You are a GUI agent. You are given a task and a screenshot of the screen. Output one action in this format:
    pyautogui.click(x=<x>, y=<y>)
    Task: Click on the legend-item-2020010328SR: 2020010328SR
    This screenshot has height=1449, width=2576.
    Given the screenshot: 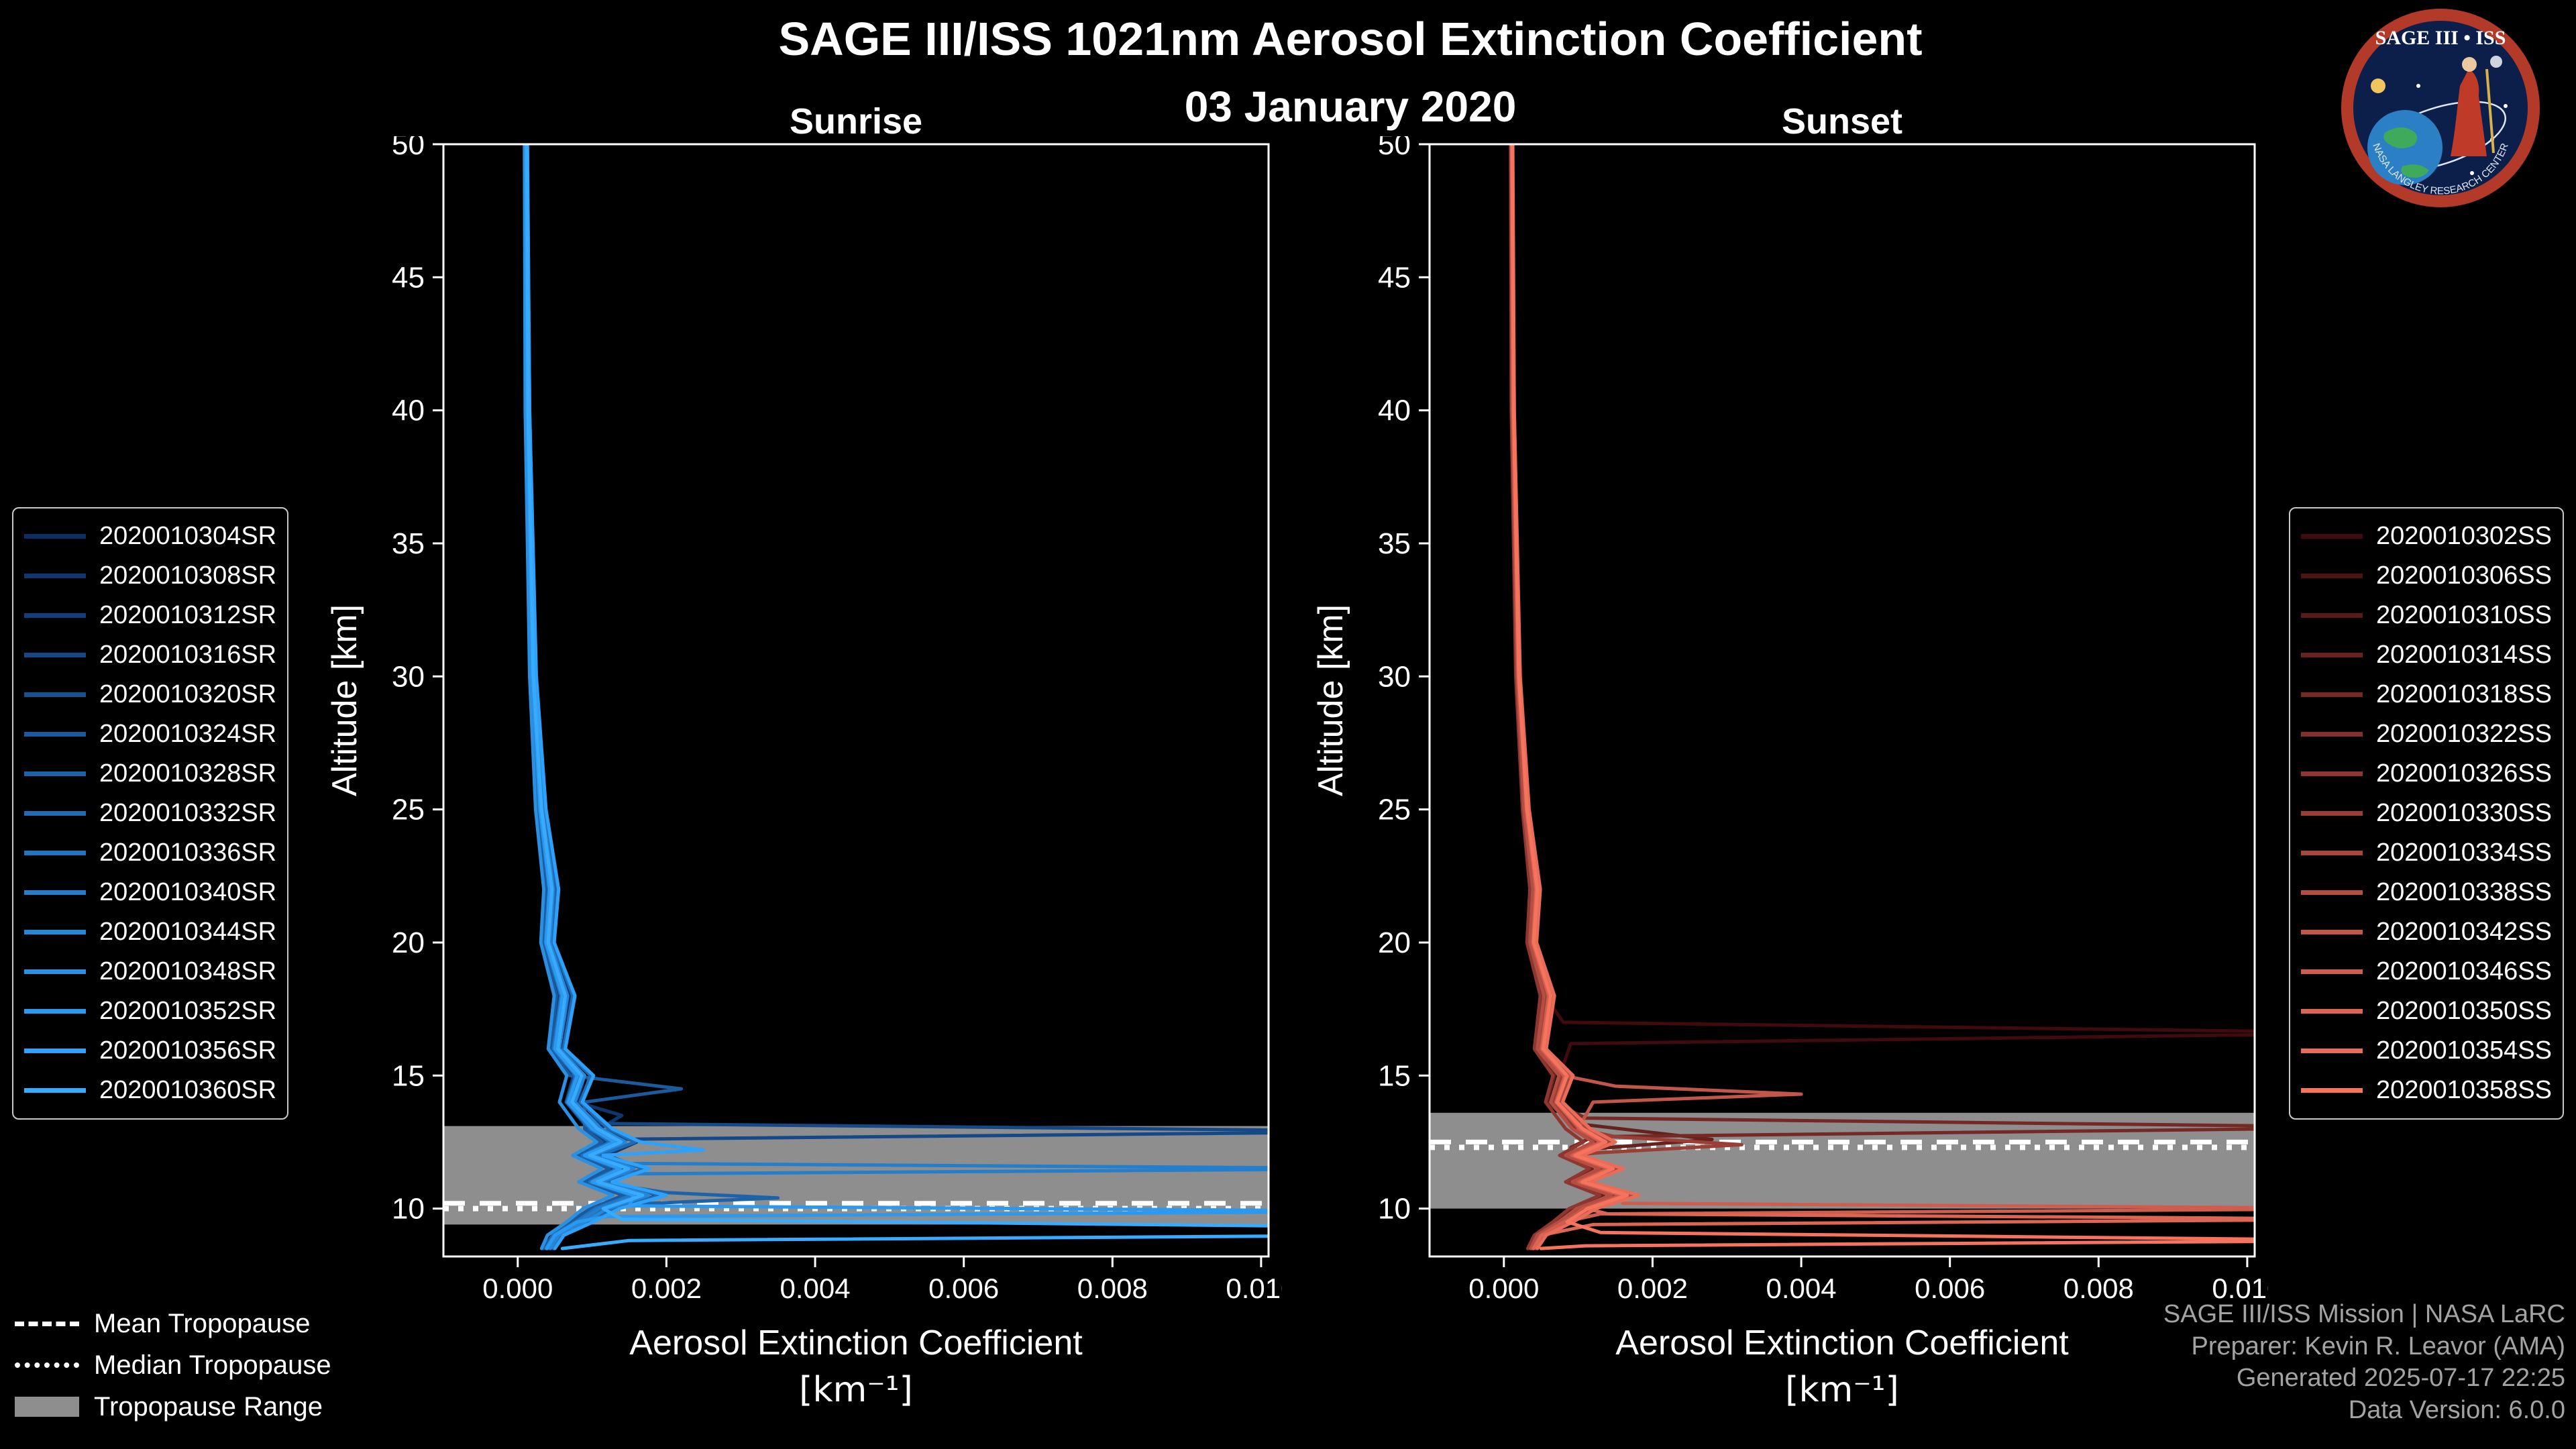 What is the action you would take?
    pyautogui.click(x=150, y=774)
    